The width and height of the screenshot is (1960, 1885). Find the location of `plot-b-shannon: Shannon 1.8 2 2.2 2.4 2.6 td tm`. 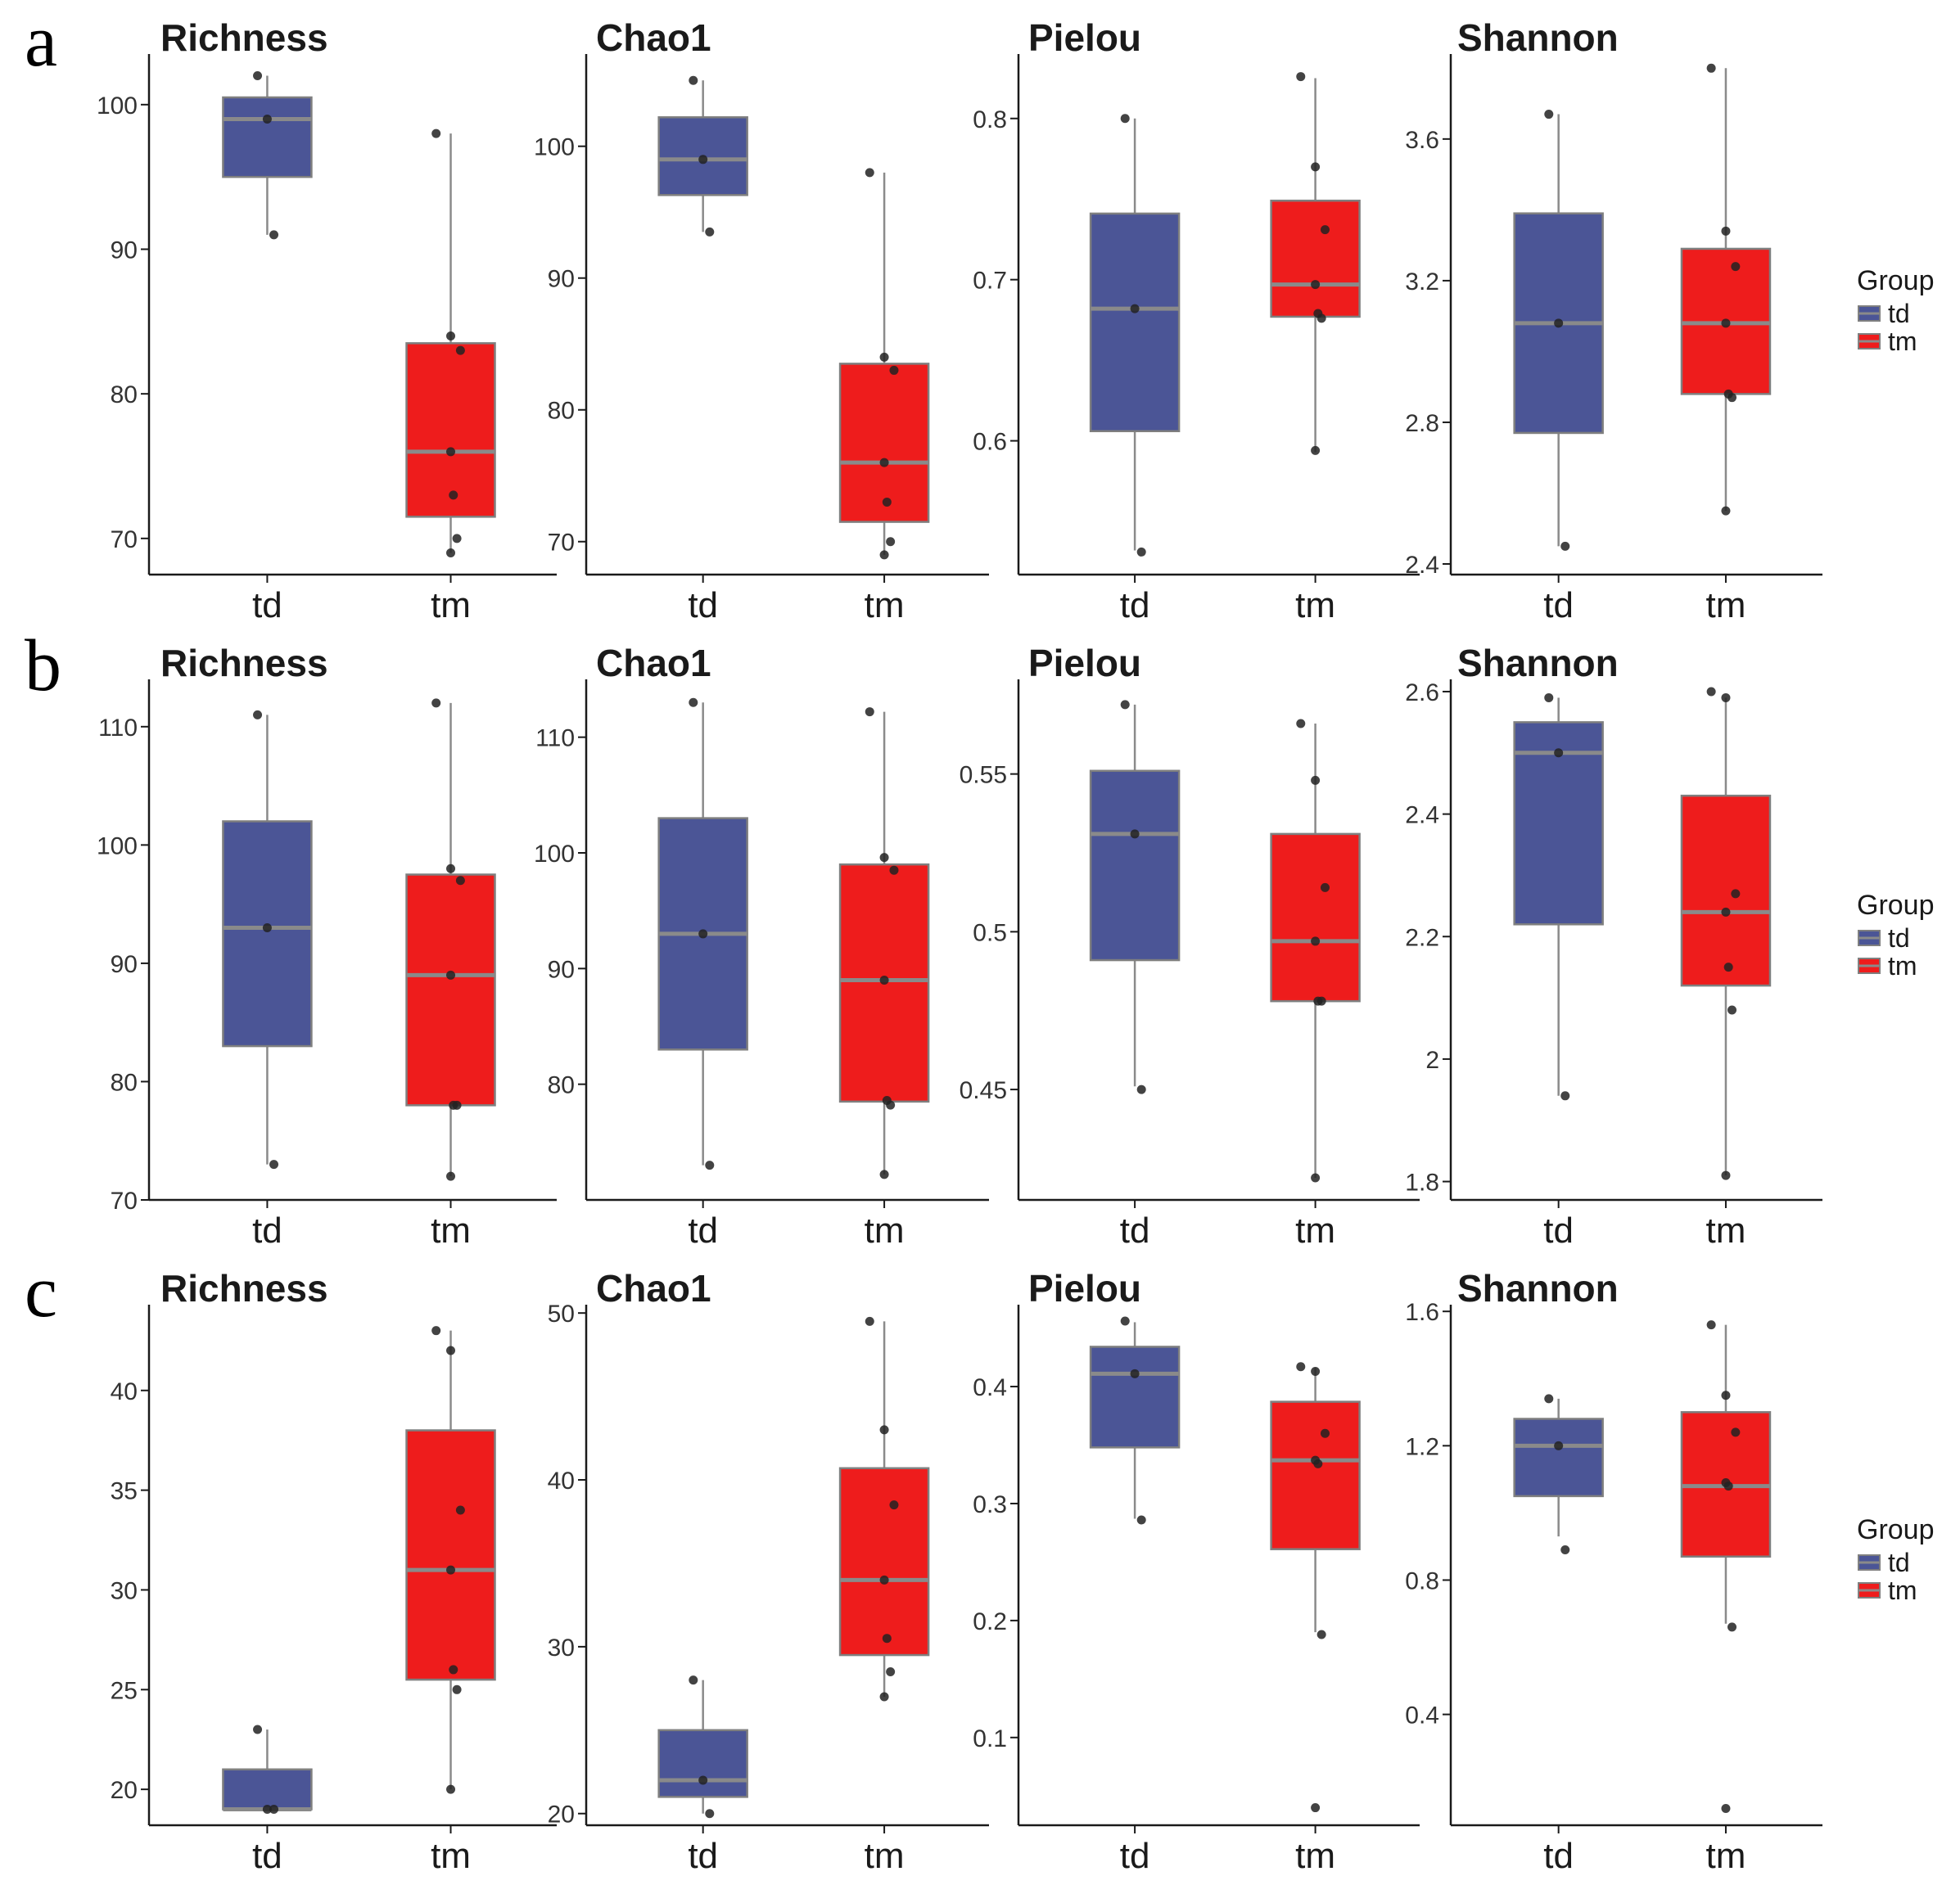

plot-b-shannon: Shannon 1.8 2 2.2 2.4 2.6 td tm is located at coordinates (1613, 946).